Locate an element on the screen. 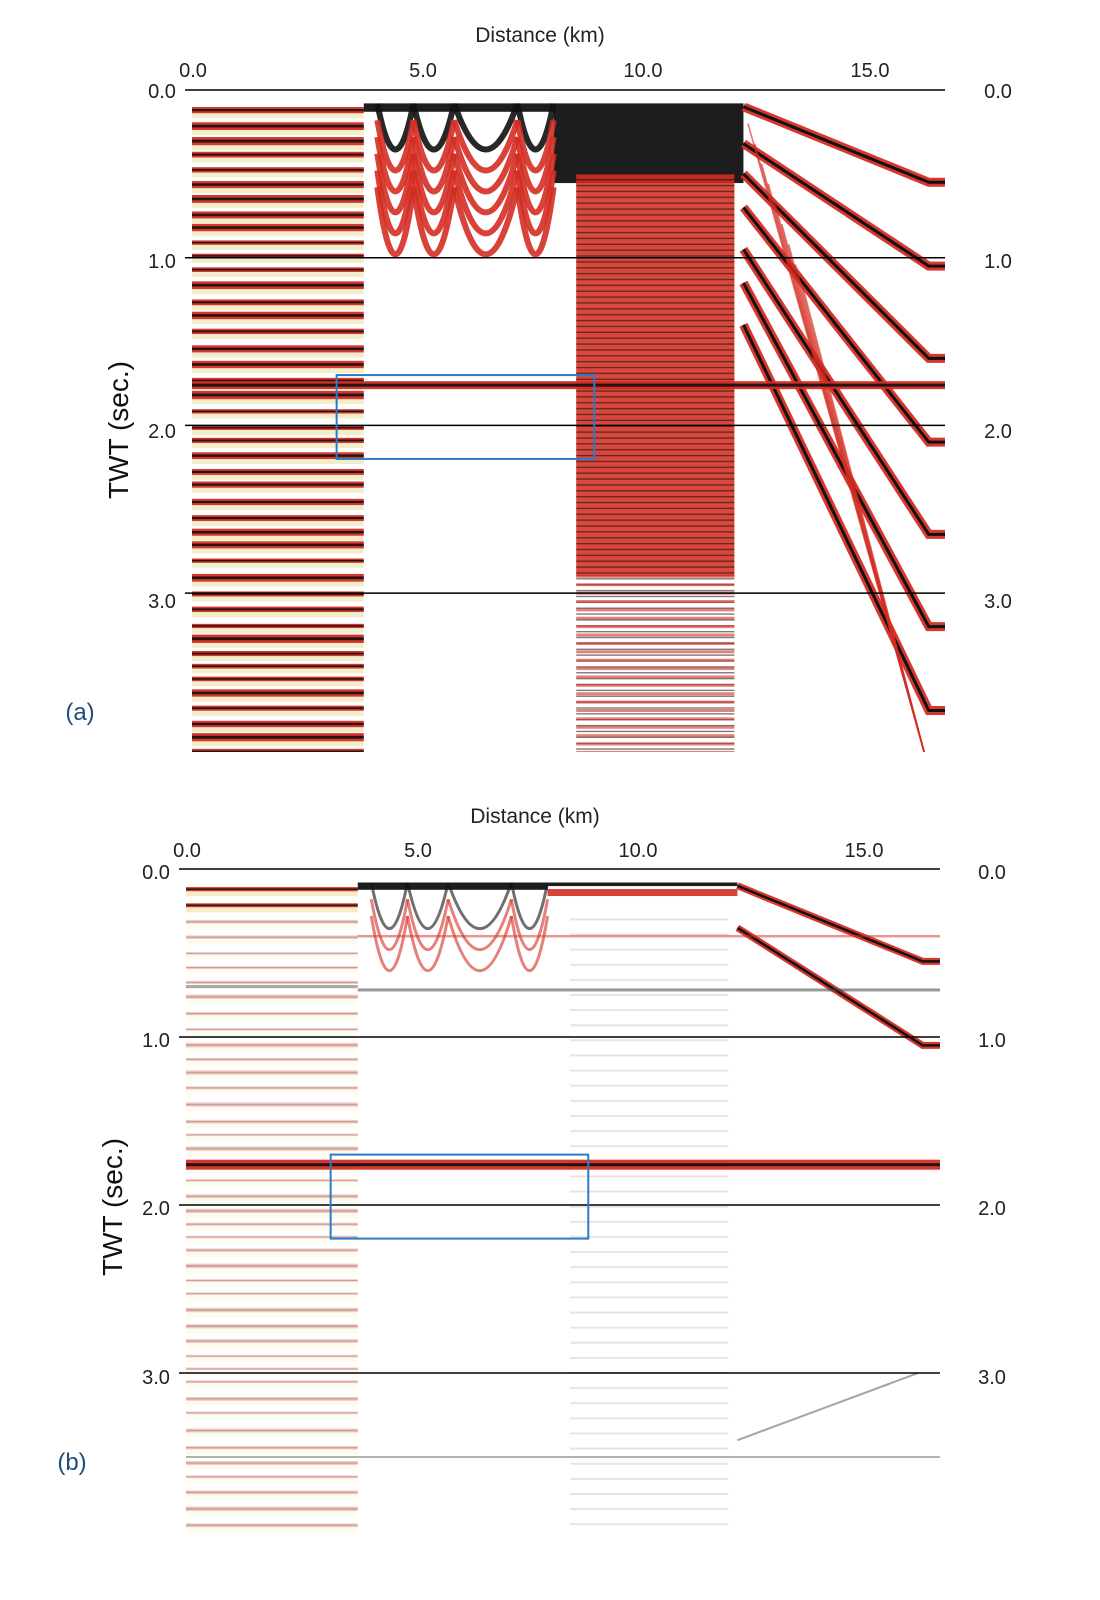 The image size is (1100, 1600). hills-cap is located at coordinates (452, 886).